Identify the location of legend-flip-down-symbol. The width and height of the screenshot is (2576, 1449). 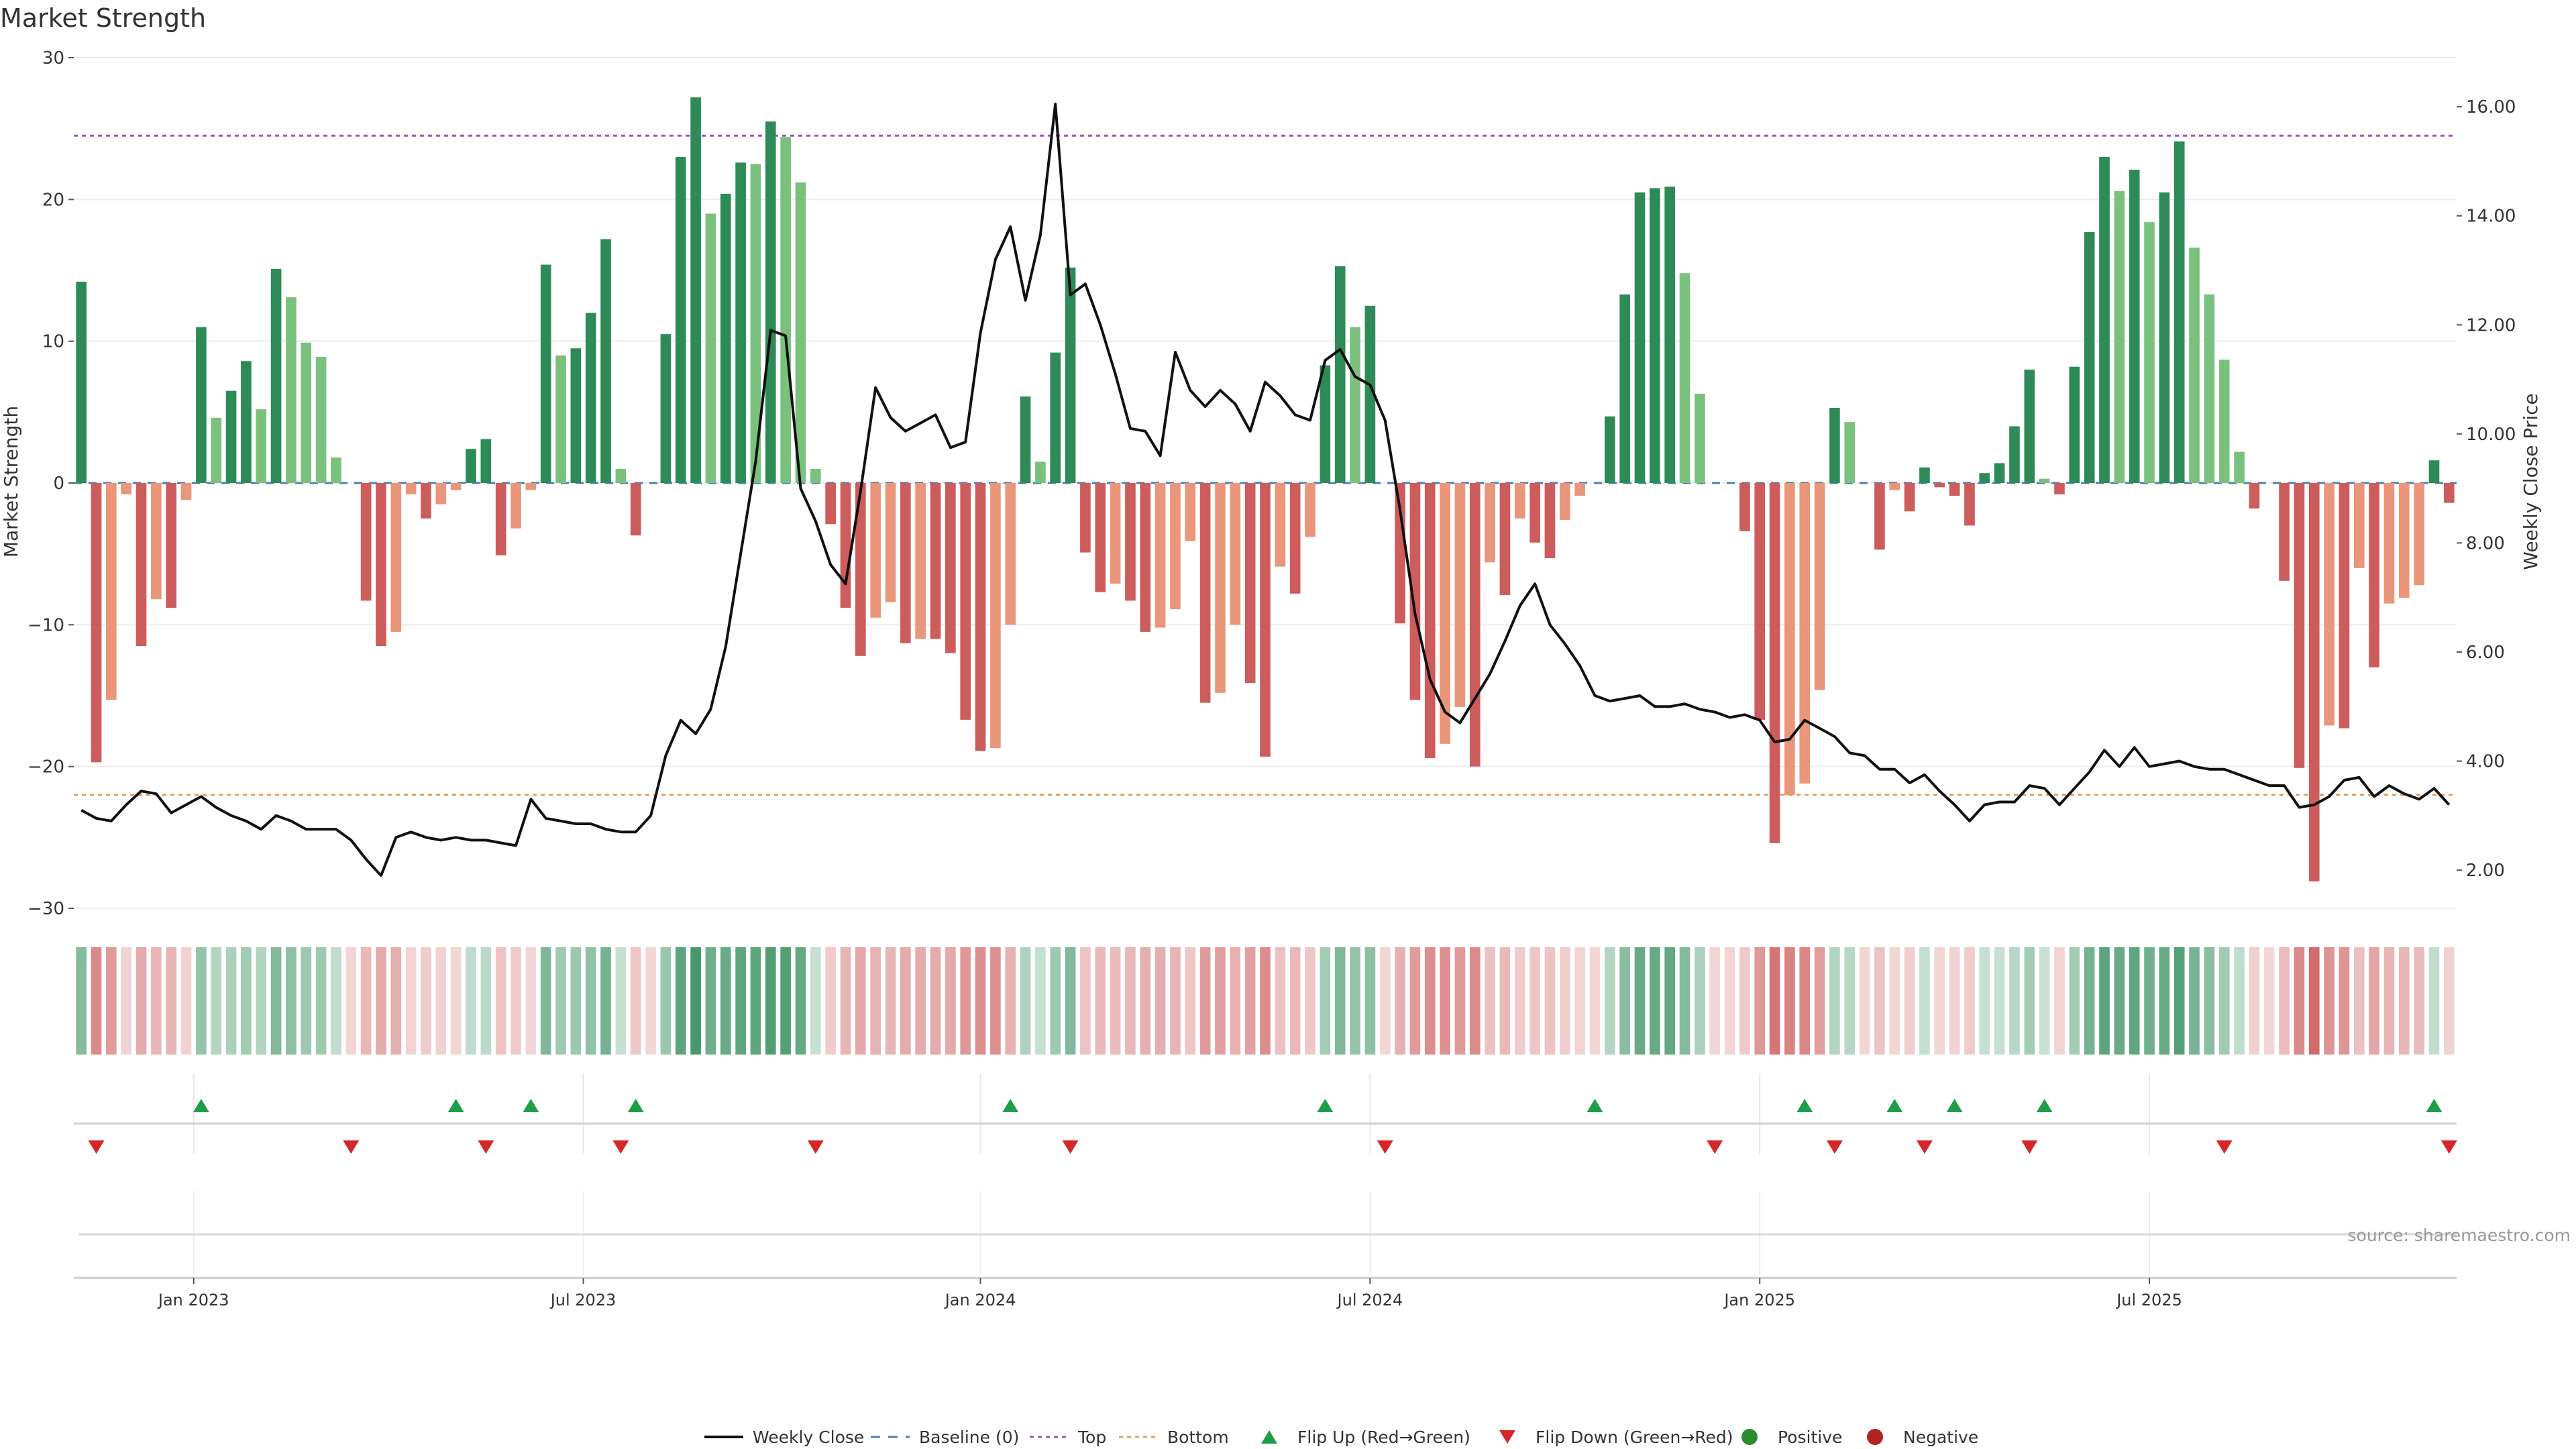
(1507, 1437).